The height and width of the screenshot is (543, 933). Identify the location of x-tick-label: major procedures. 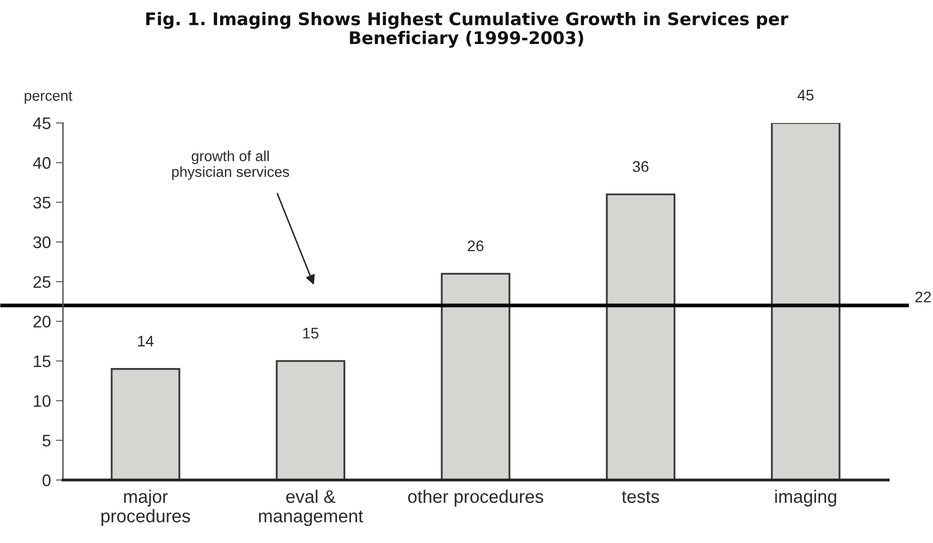
(146, 508).